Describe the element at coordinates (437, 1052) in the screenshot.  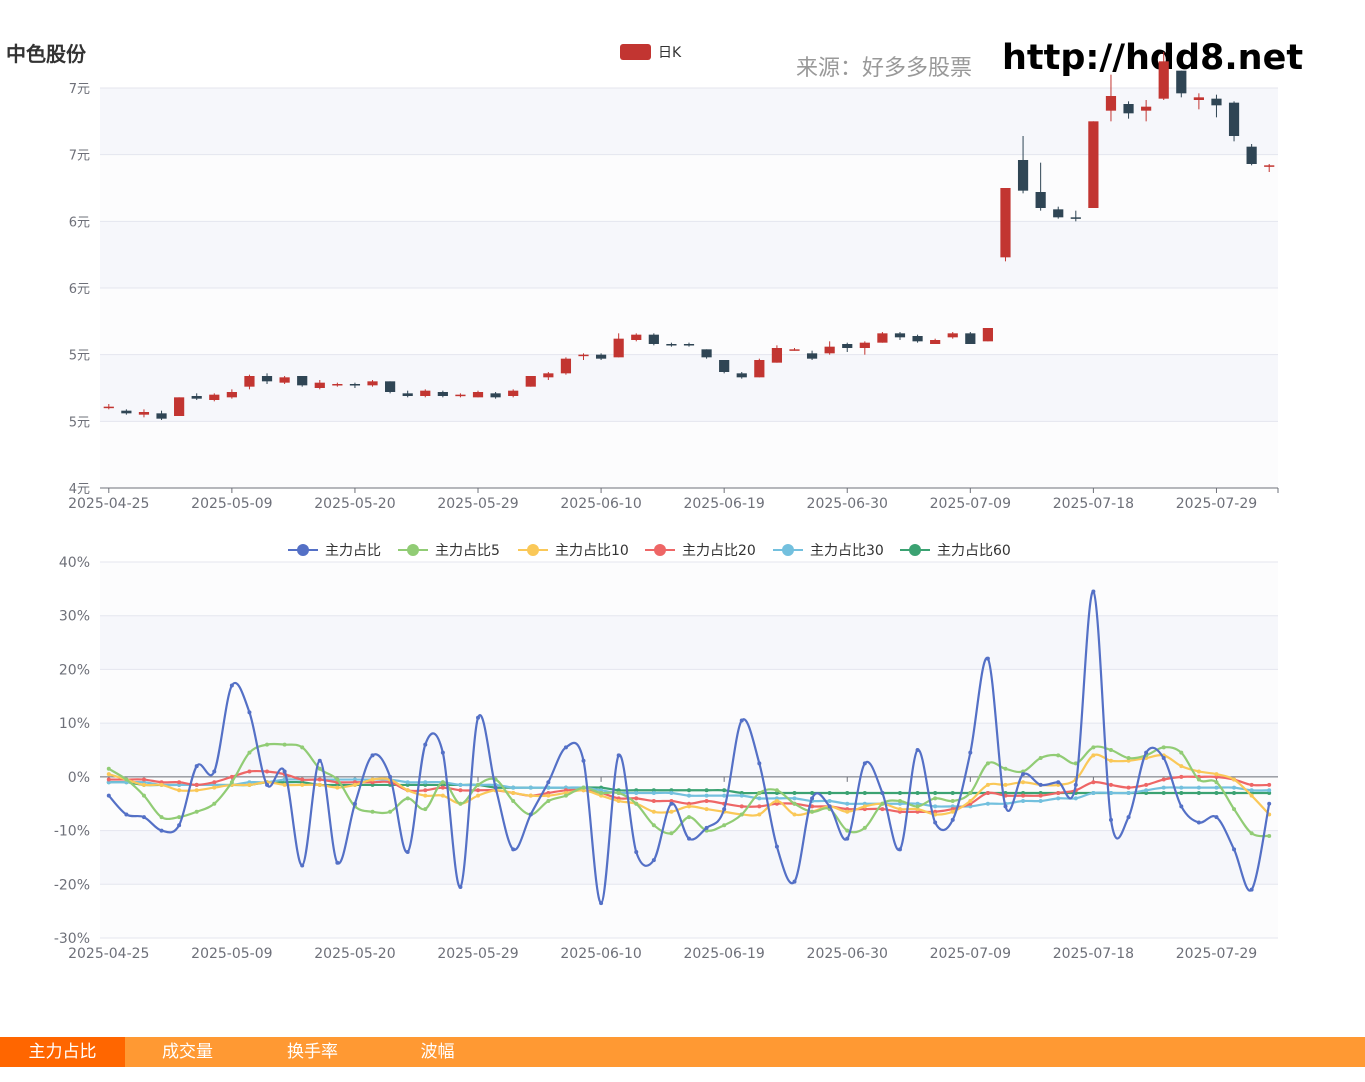
I see `tab-amplitude: 波幅` at that location.